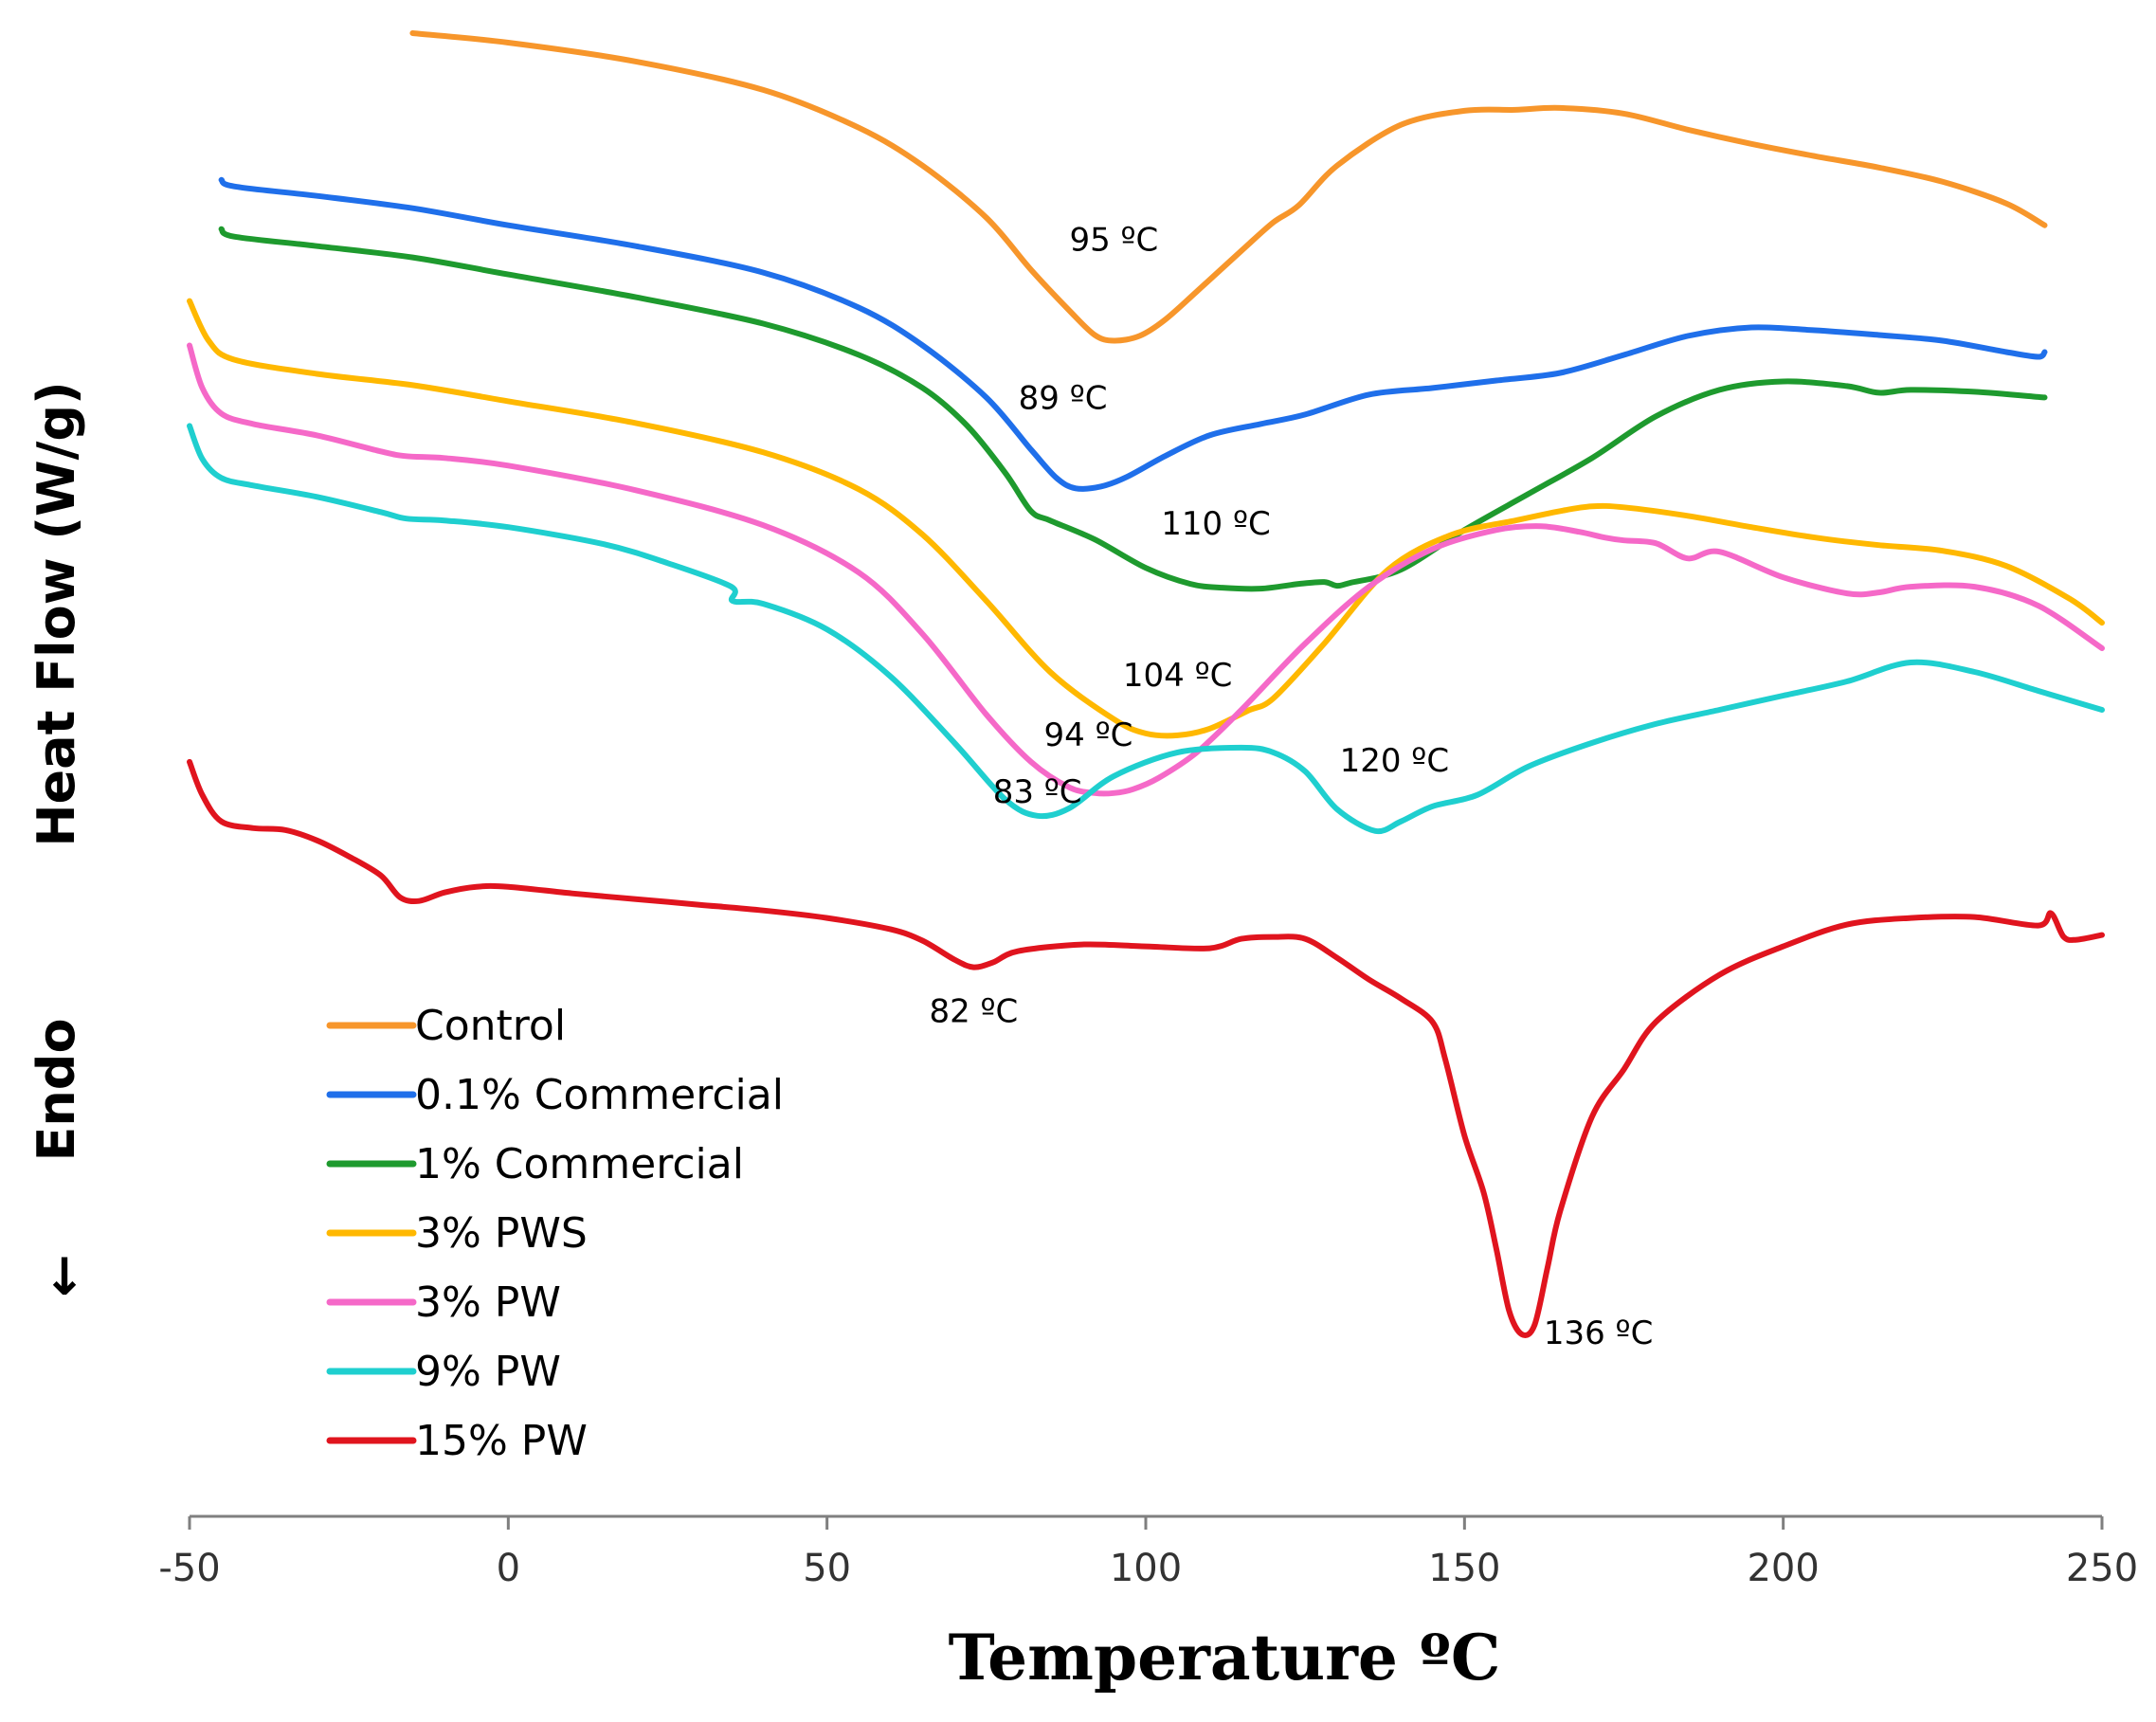  What do you see at coordinates (1146, 1569) in the screenshot?
I see `x-tick-label: 100` at bounding box center [1146, 1569].